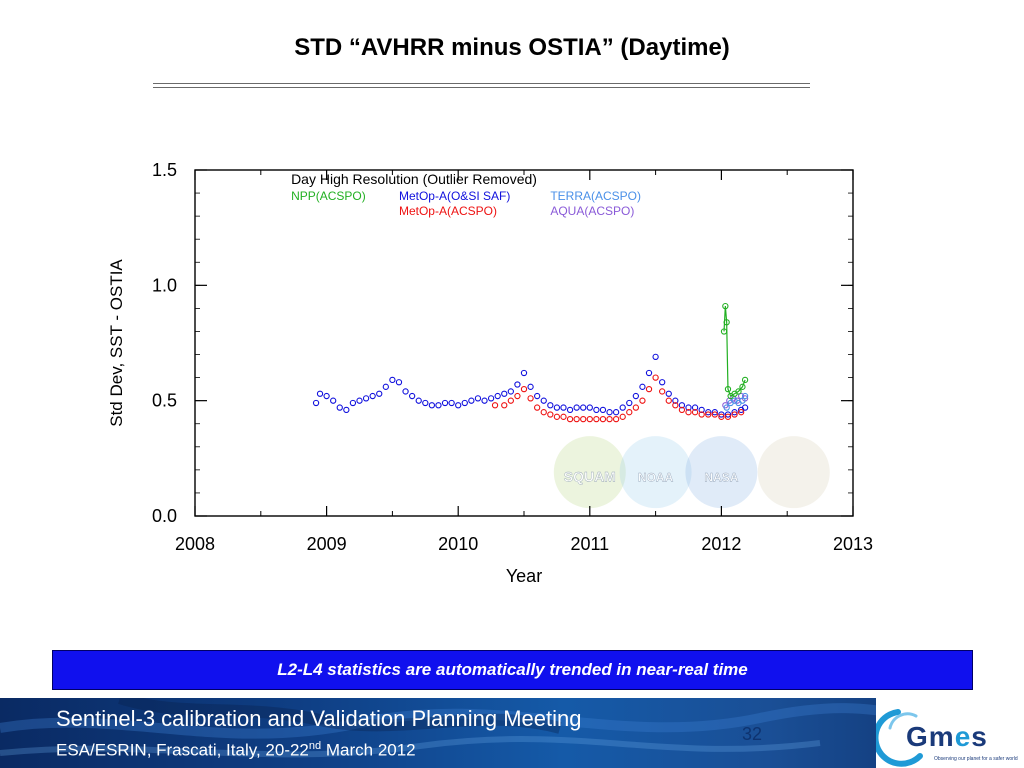  I want to click on watermark-label: NASA, so click(721, 477).